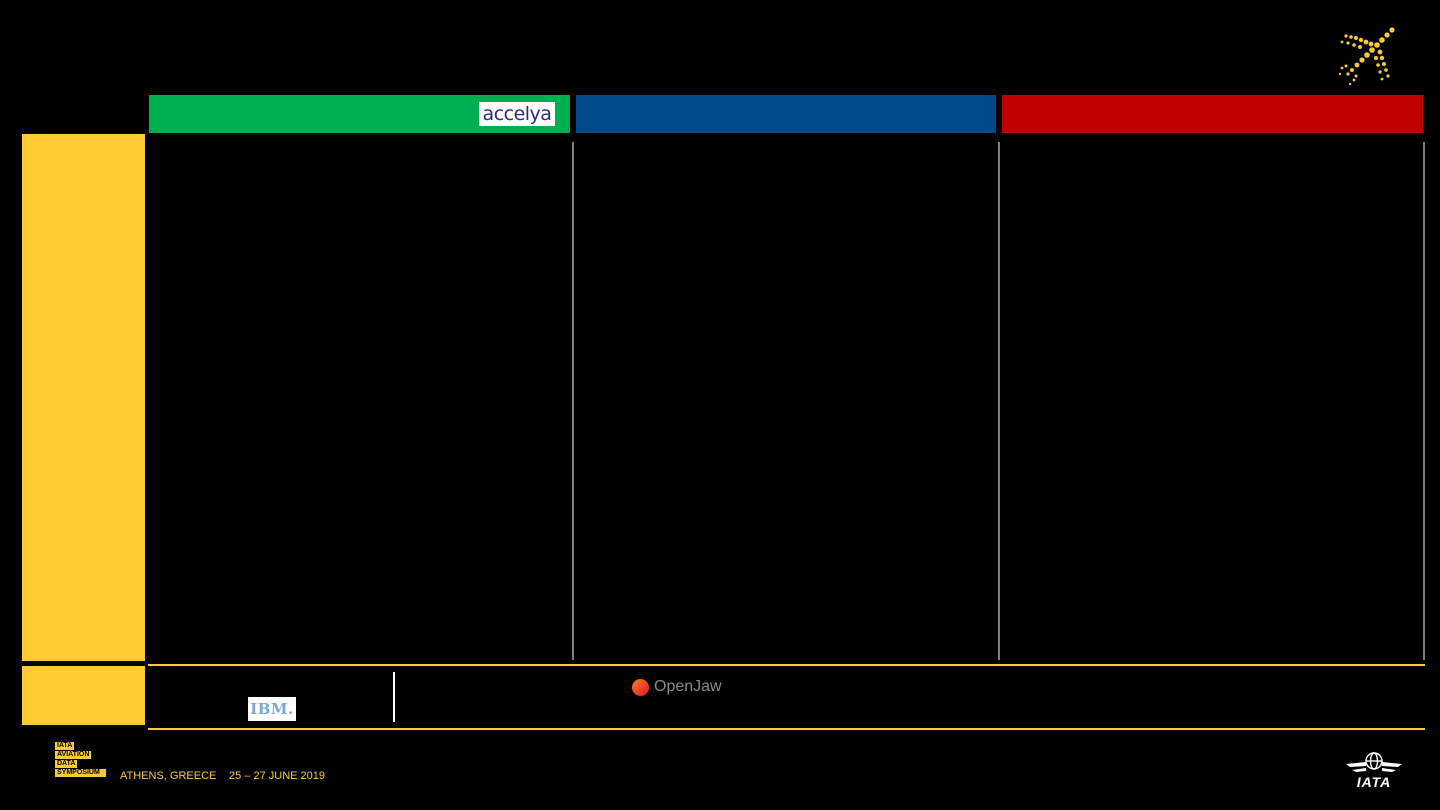 This screenshot has width=1440, height=810. I want to click on ibm-logo: IBM., so click(272, 709).